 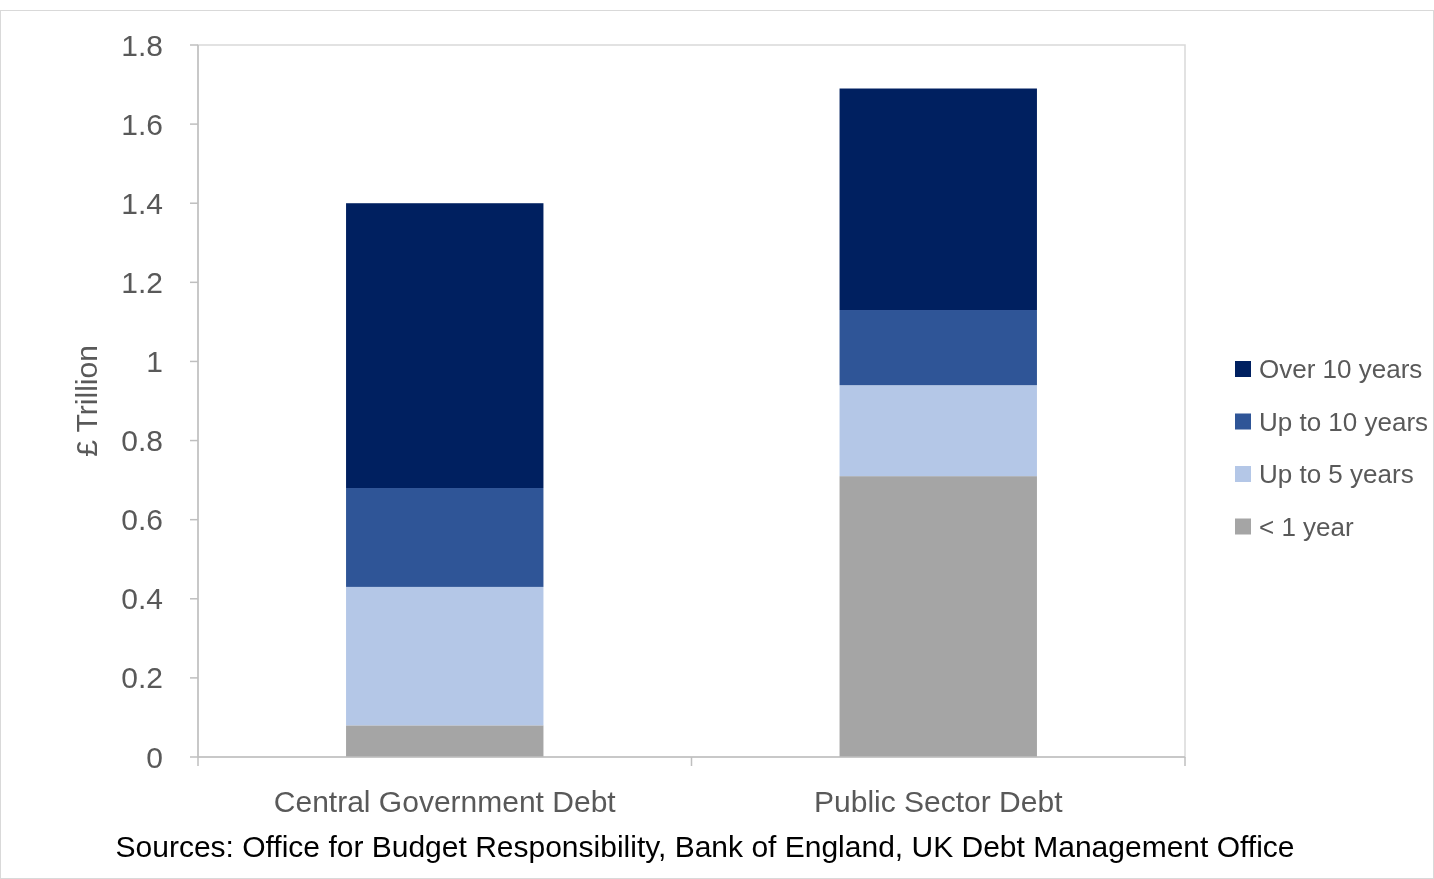 I want to click on legend-label: Up to 10 years, so click(x=1344, y=421).